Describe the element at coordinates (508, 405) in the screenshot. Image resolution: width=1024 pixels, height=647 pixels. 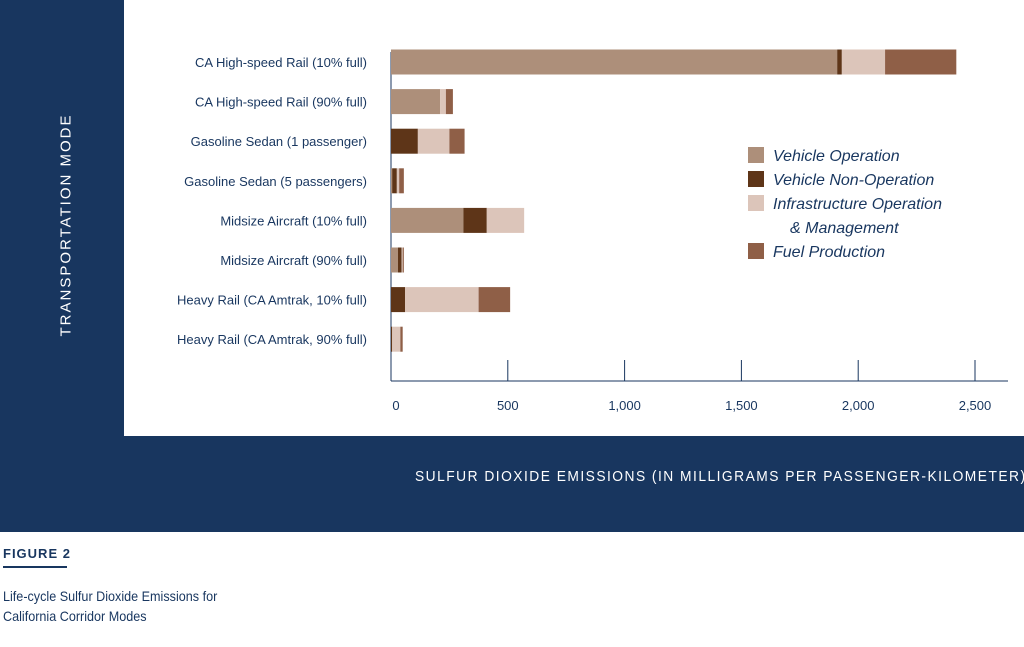
I see `x-tick-label: 500` at that location.